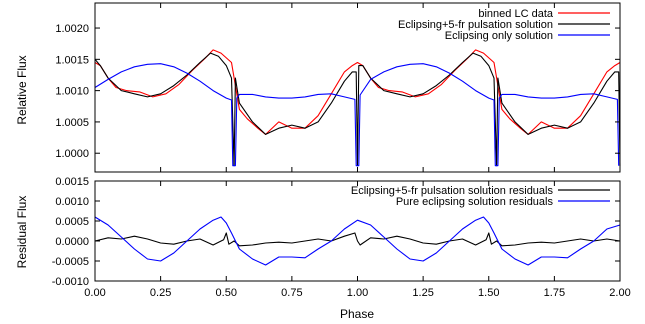  I want to click on bottom-y-tick-label: 0.0005, so click(72, 222).